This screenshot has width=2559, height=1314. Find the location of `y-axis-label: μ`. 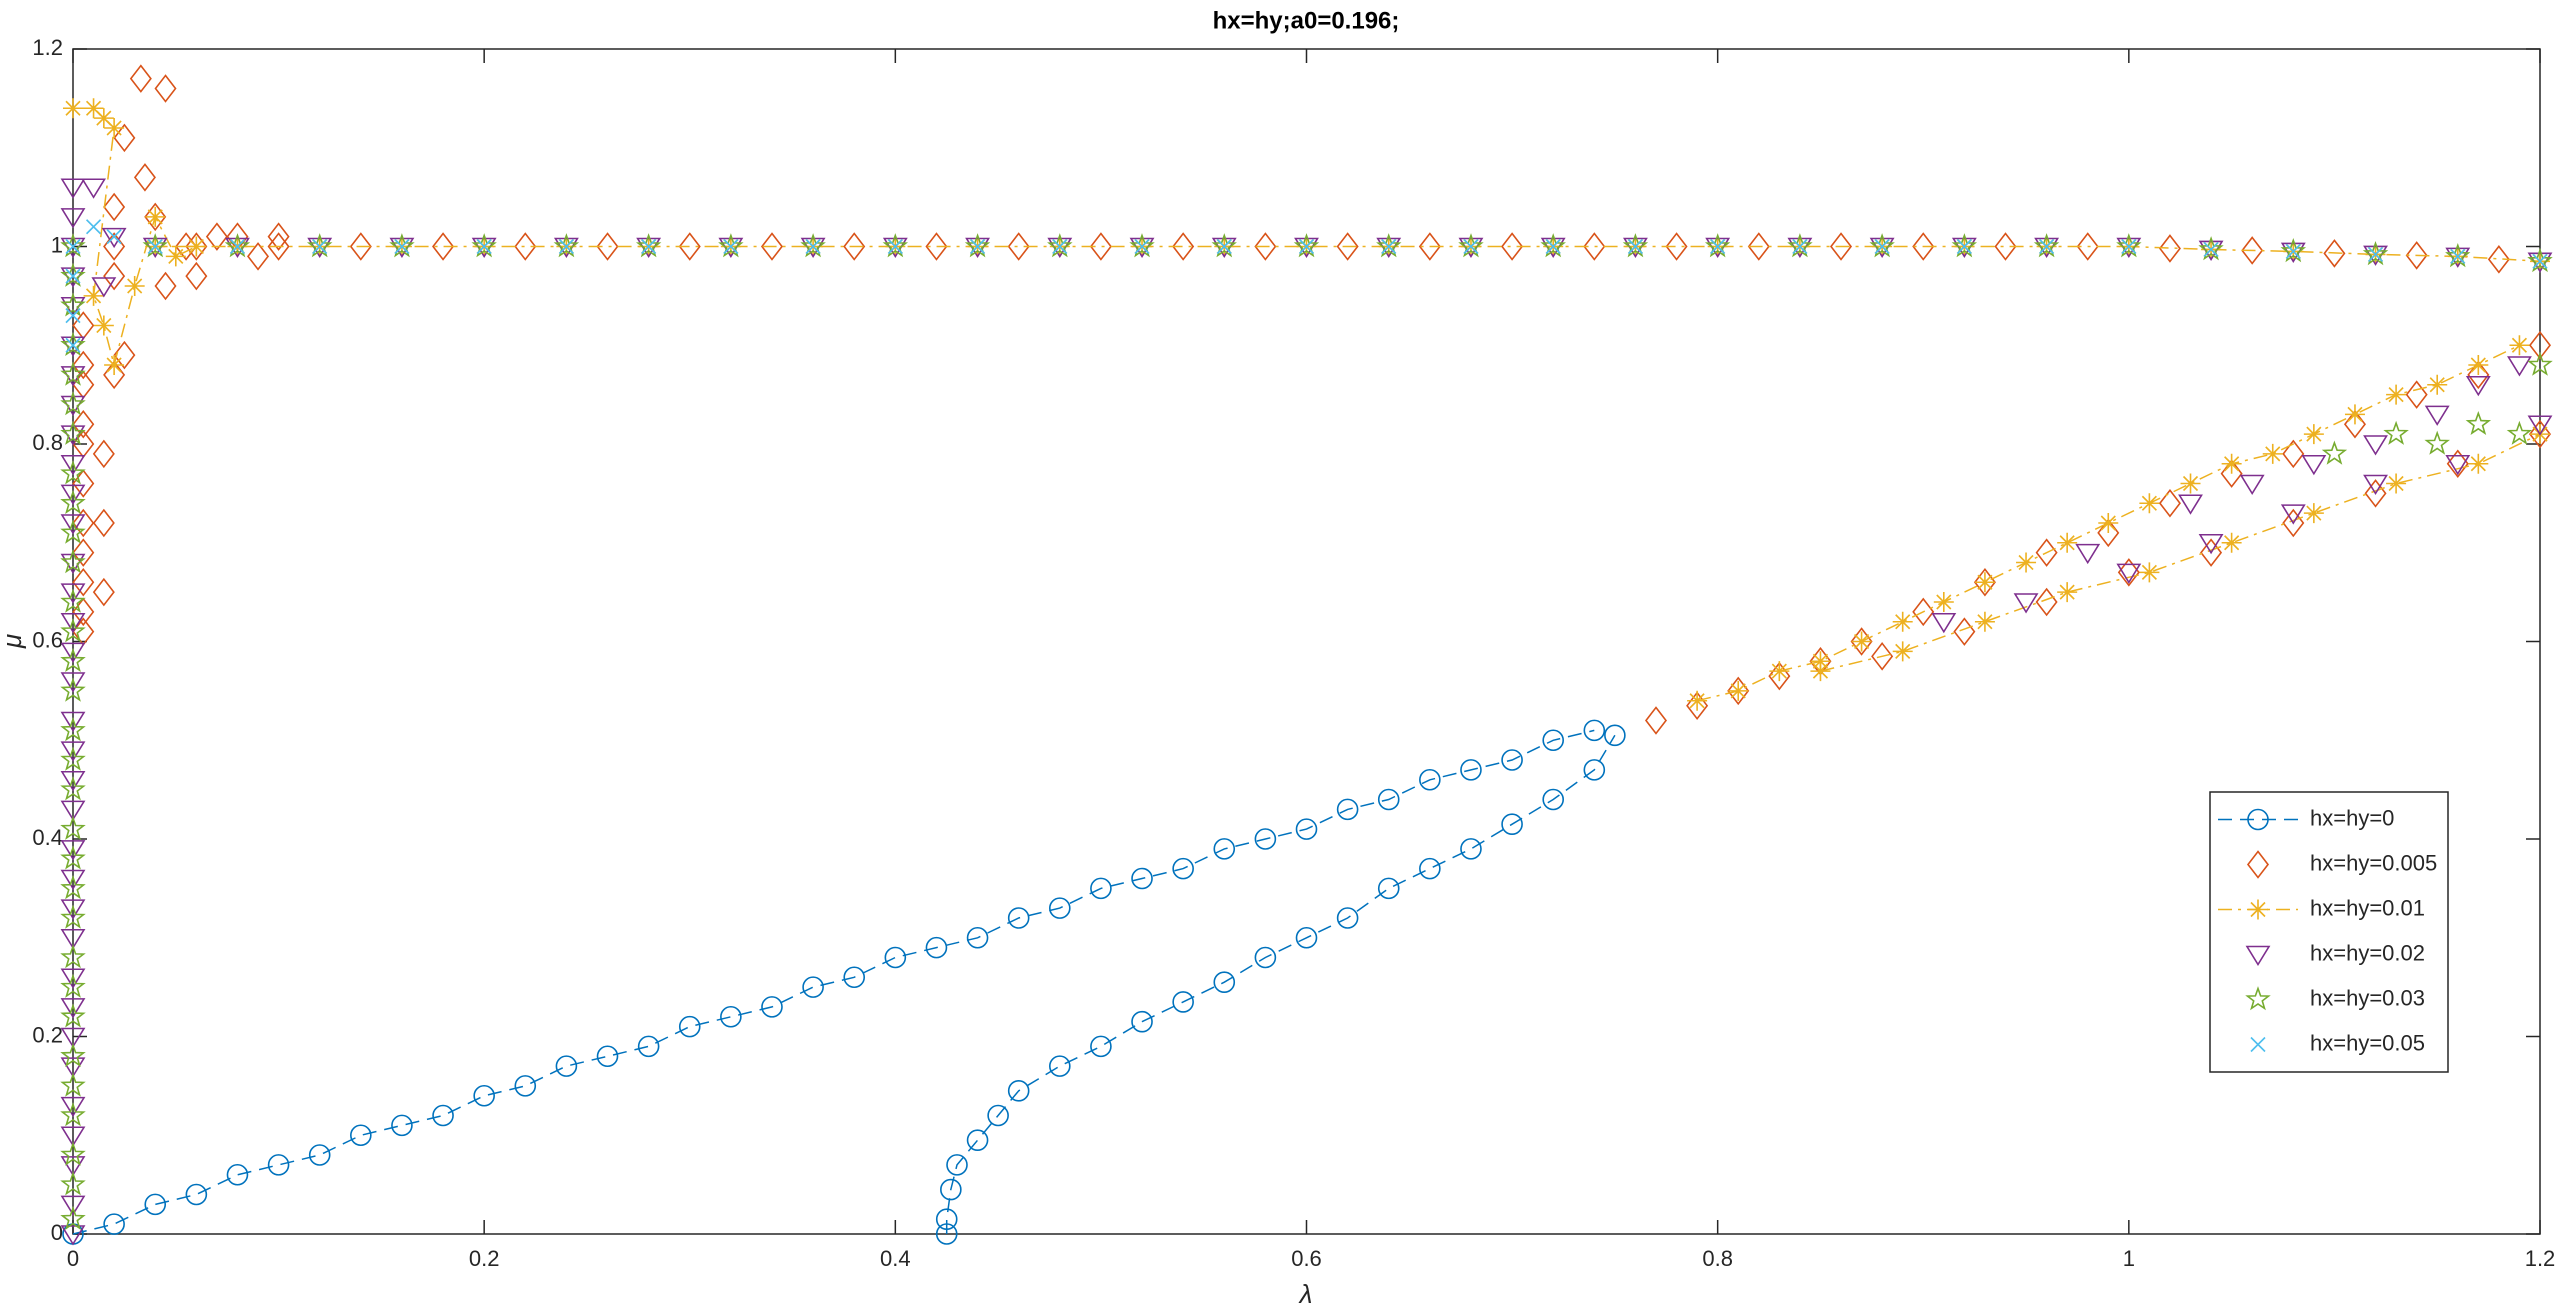

y-axis-label: μ is located at coordinates (13, 641).